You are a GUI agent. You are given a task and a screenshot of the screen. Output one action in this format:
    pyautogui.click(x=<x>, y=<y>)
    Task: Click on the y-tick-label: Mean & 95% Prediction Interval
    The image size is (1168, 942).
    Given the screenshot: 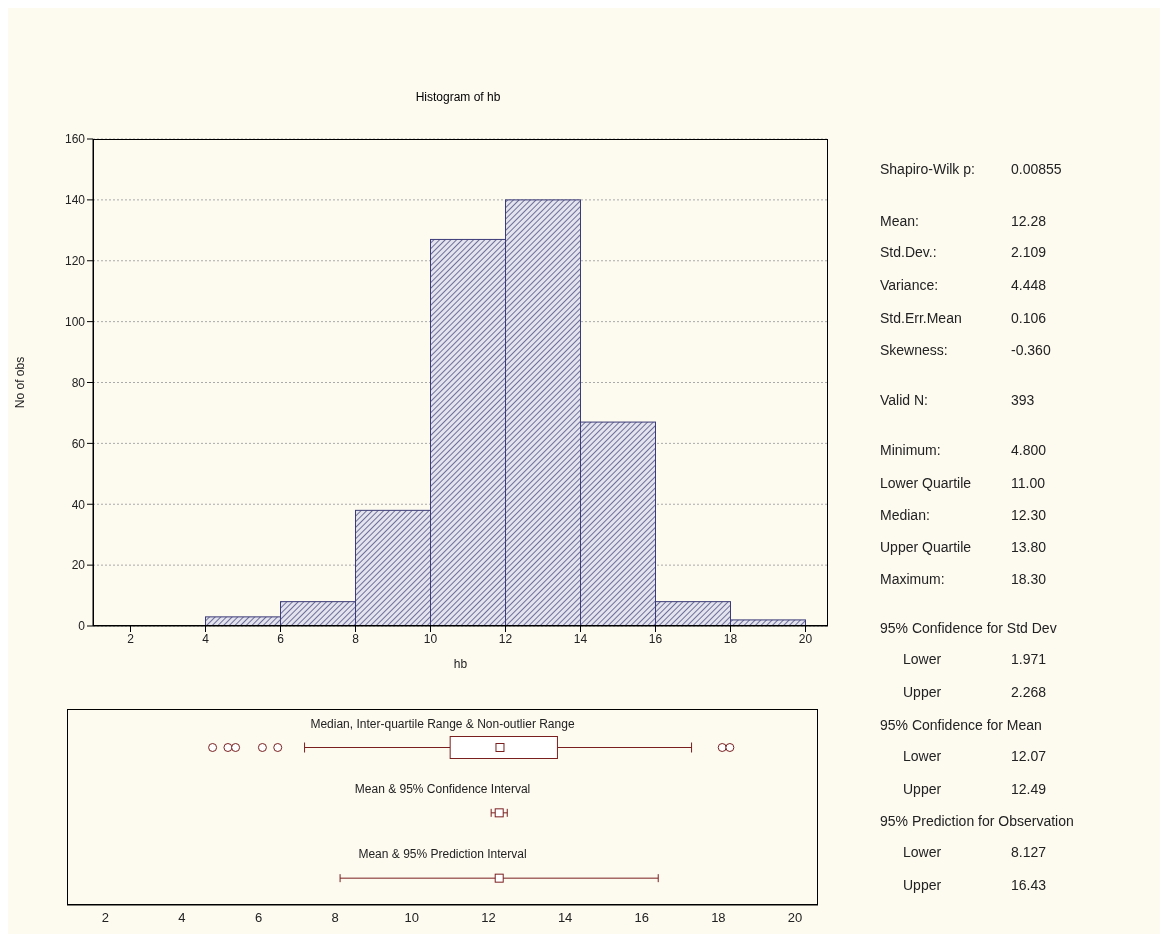 What is the action you would take?
    pyautogui.click(x=442, y=854)
    